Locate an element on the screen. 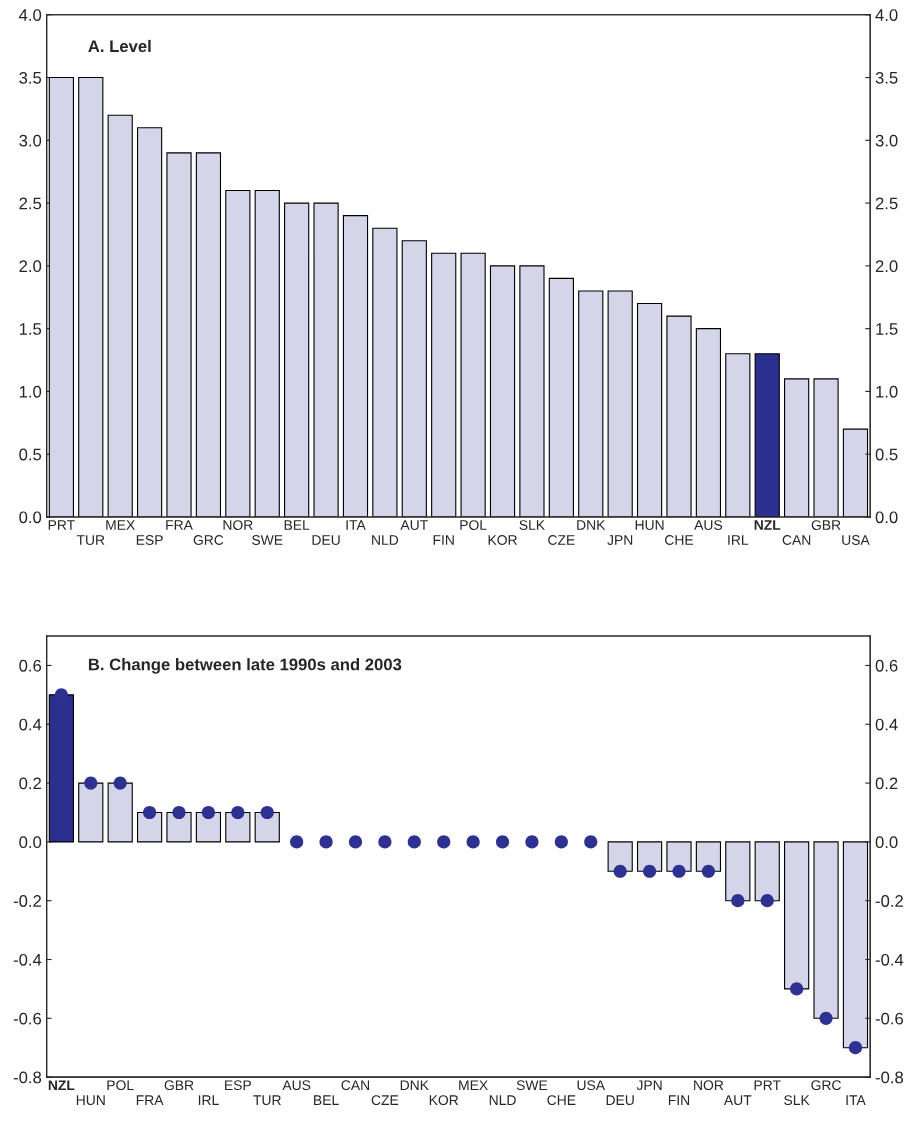  x-tick-label: AUT is located at coordinates (414, 525).